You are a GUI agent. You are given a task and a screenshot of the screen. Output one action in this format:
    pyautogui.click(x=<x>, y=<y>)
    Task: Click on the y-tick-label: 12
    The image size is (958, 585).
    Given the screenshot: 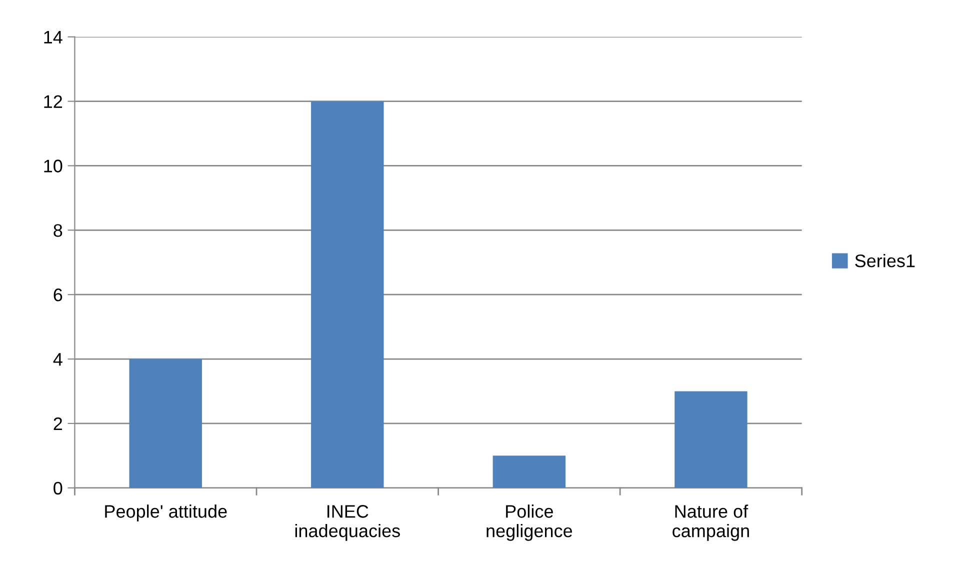 What is the action you would take?
    pyautogui.click(x=53, y=101)
    